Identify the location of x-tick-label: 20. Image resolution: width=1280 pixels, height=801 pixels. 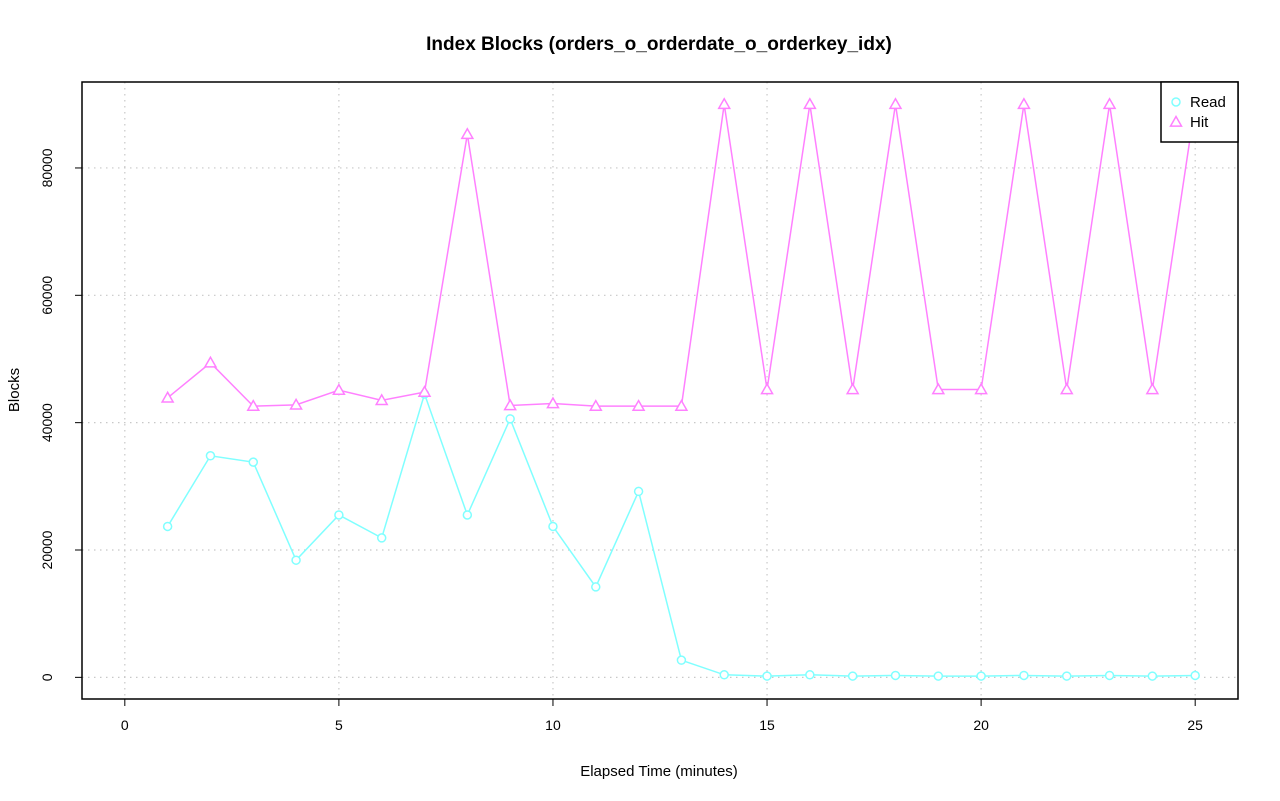
(981, 725).